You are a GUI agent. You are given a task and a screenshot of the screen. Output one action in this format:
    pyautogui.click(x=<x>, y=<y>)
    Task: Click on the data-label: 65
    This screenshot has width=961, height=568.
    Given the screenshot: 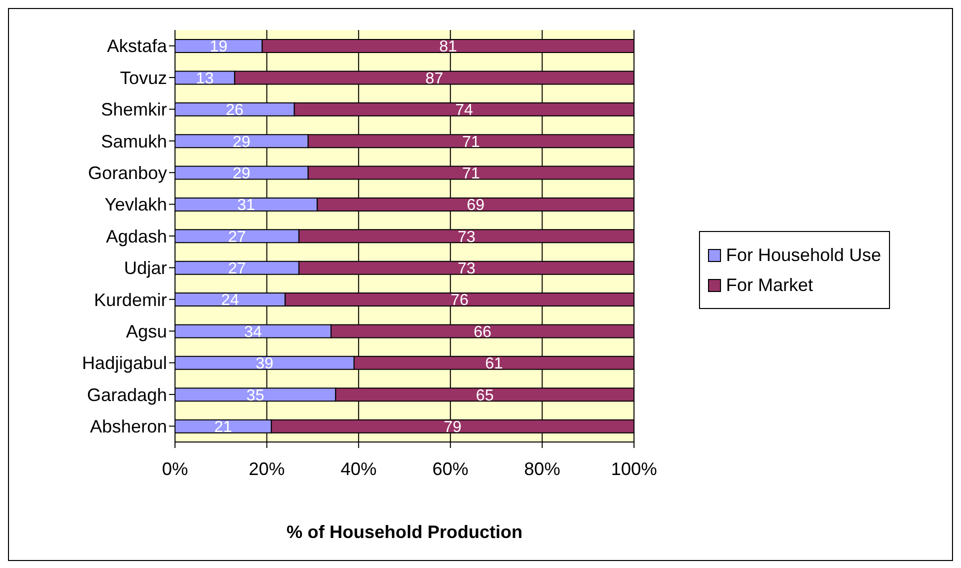 What is the action you would take?
    pyautogui.click(x=485, y=395)
    